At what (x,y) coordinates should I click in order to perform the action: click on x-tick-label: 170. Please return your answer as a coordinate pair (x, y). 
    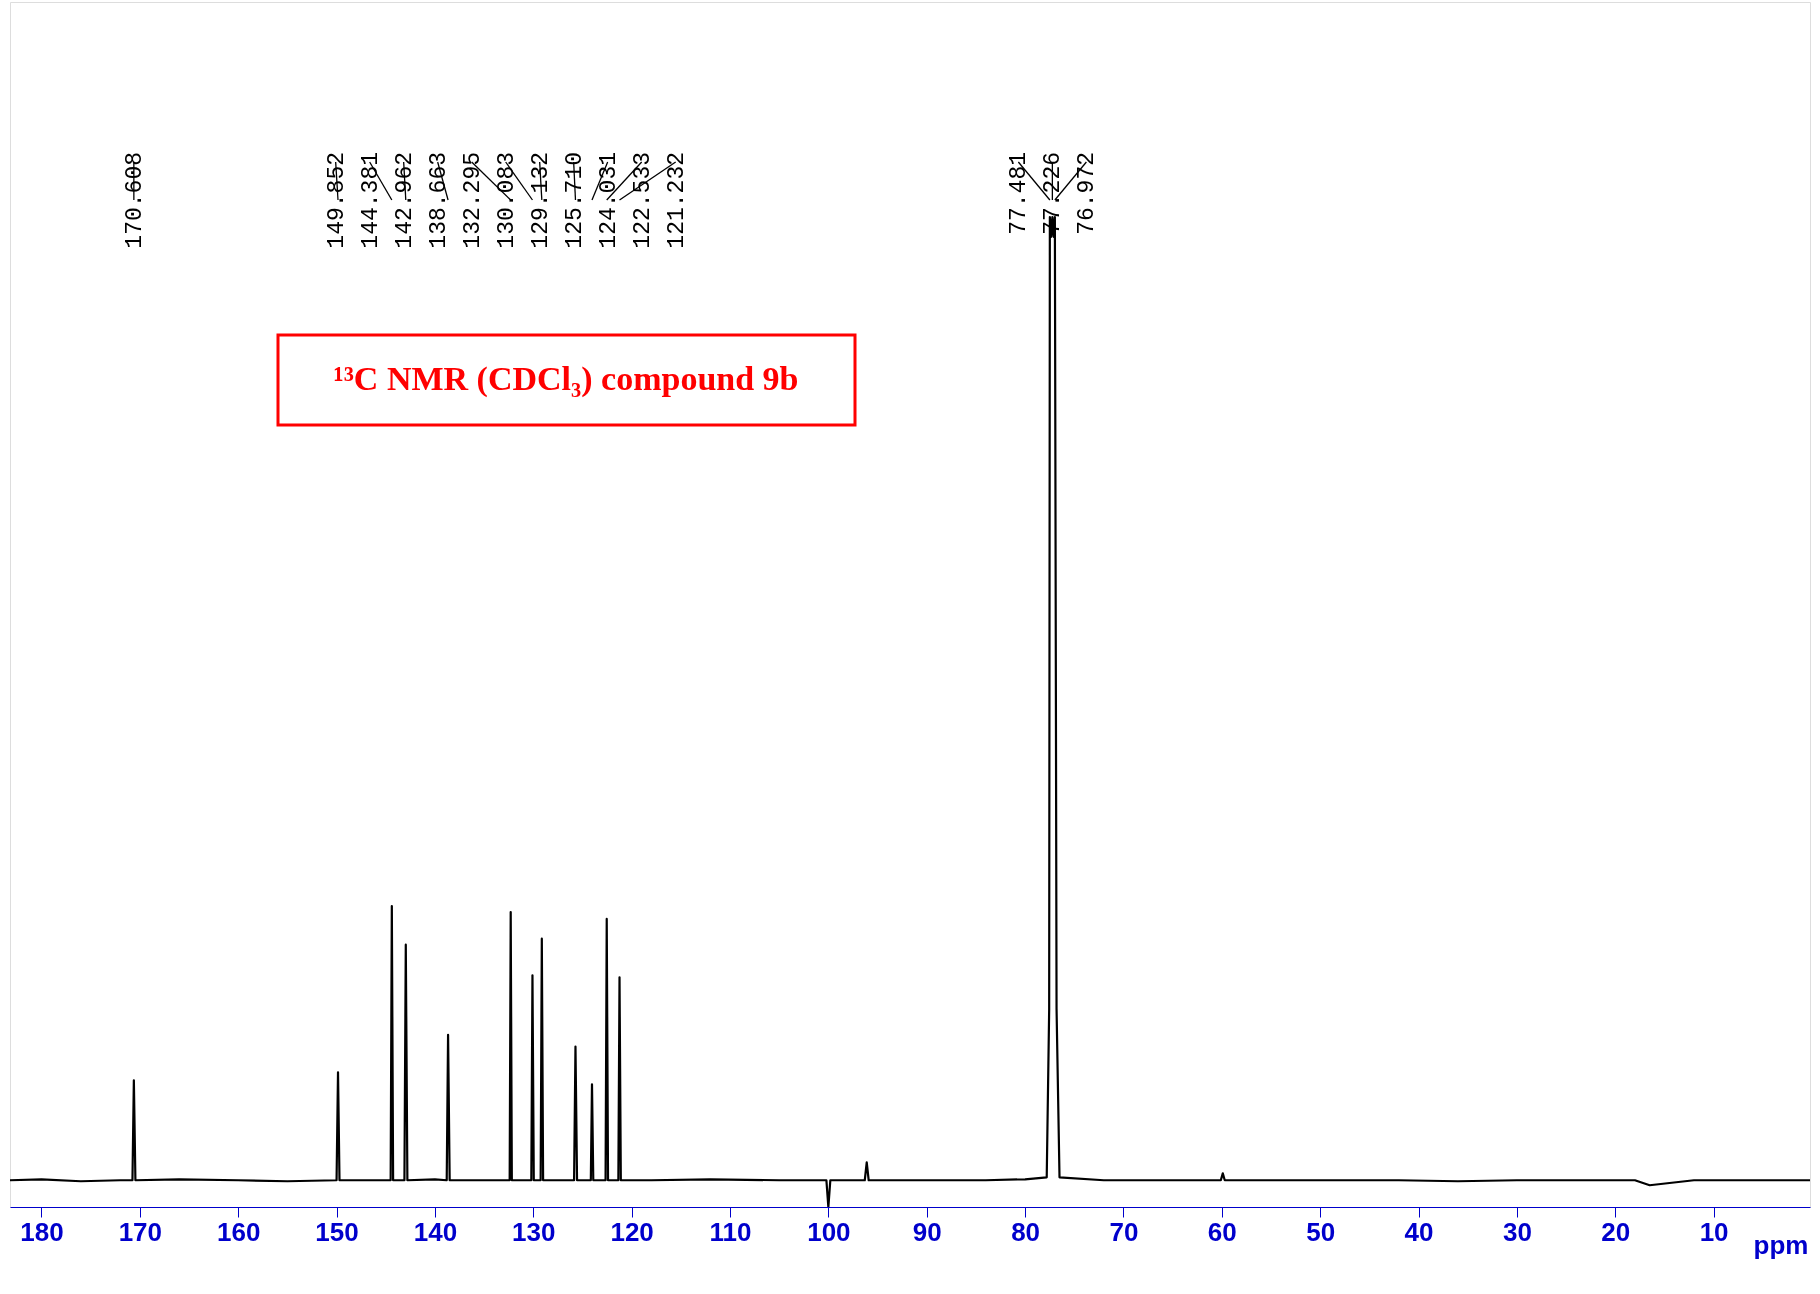
    Looking at the image, I should click on (140, 1231).